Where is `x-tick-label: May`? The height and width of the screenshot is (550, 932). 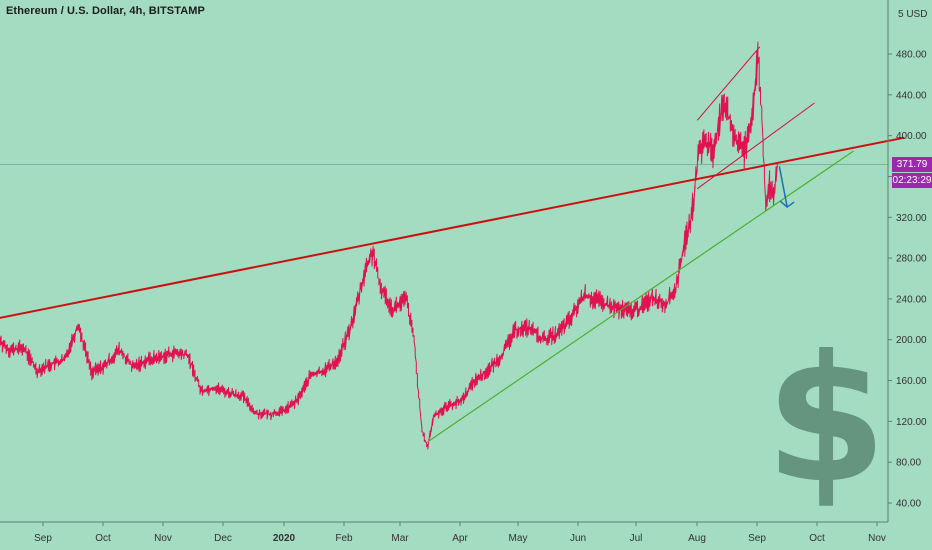 x-tick-label: May is located at coordinates (518, 538).